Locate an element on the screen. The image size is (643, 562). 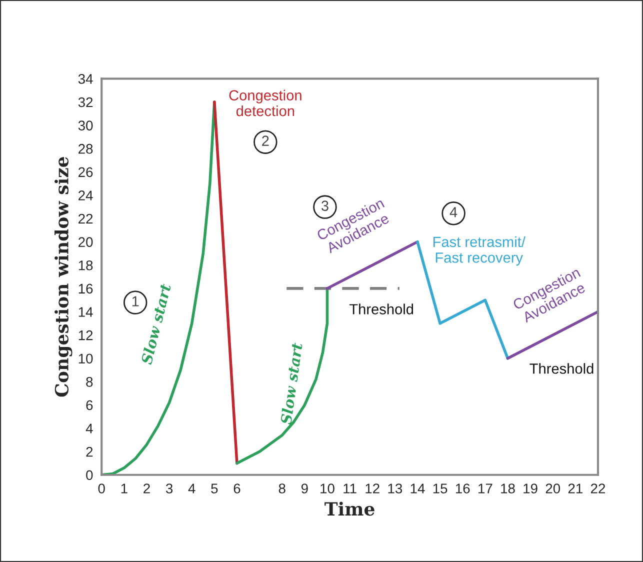
x-axis-title: Time is located at coordinates (349, 509).